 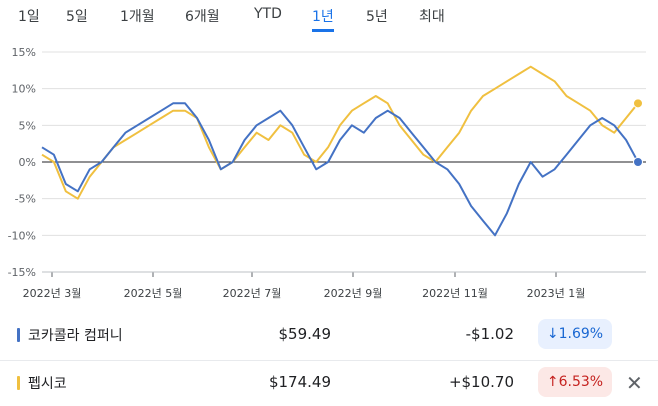 I want to click on tab-ytd: YTD, so click(x=268, y=14).